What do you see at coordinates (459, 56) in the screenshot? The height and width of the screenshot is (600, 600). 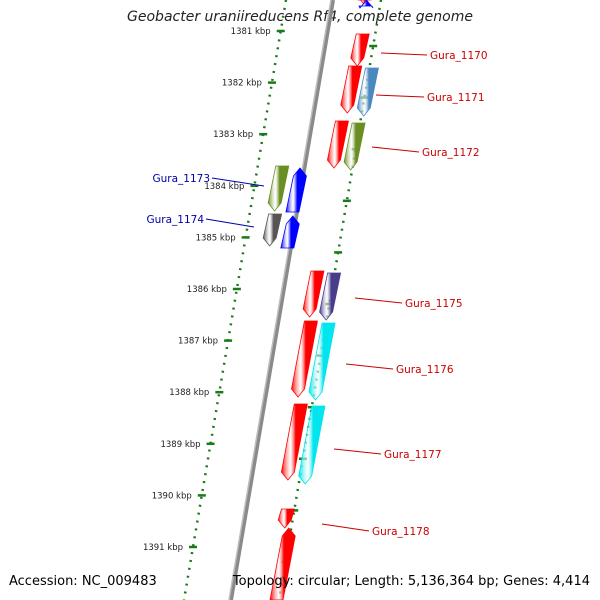 I see `gene-label: Gura_1170` at bounding box center [459, 56].